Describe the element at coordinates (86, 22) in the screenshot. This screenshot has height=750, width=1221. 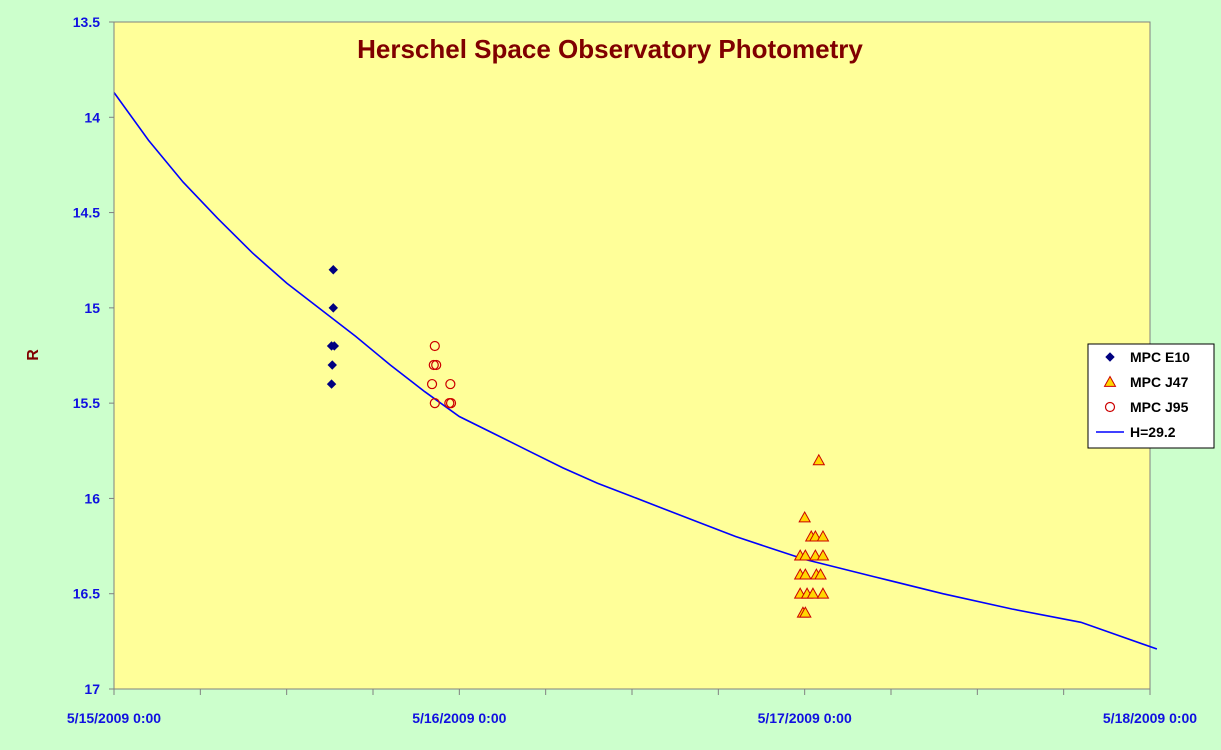
I see `y-tick-label: 13.5` at that location.